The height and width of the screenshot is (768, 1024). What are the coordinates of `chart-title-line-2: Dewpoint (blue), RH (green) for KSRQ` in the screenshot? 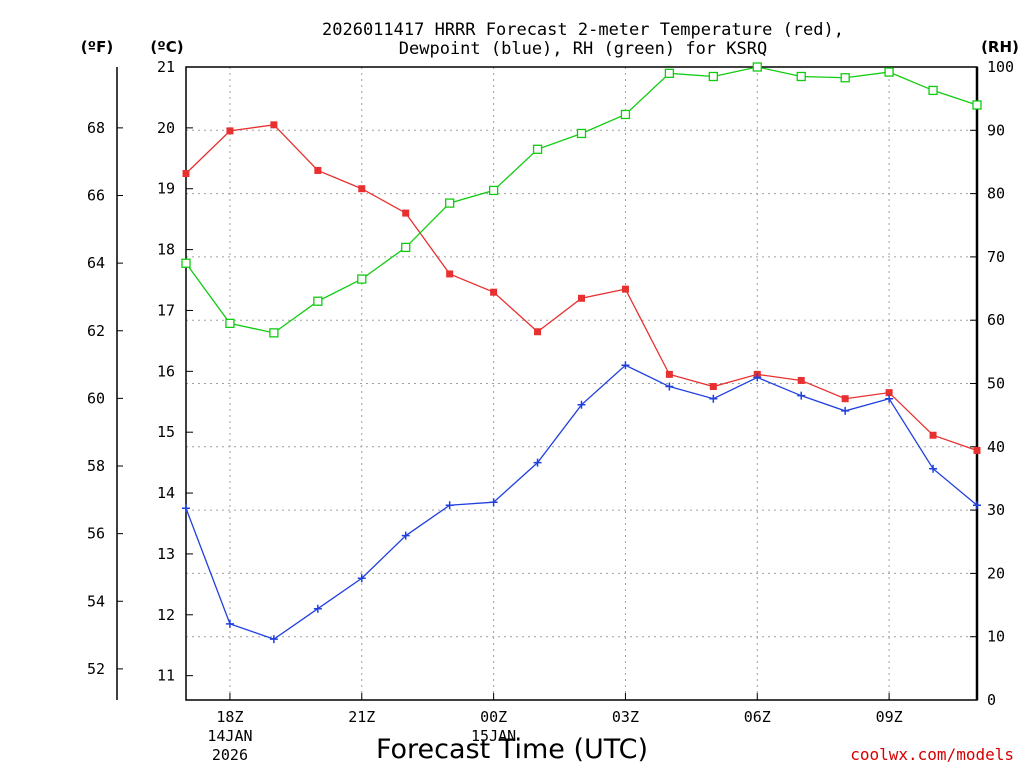 It's located at (583, 49).